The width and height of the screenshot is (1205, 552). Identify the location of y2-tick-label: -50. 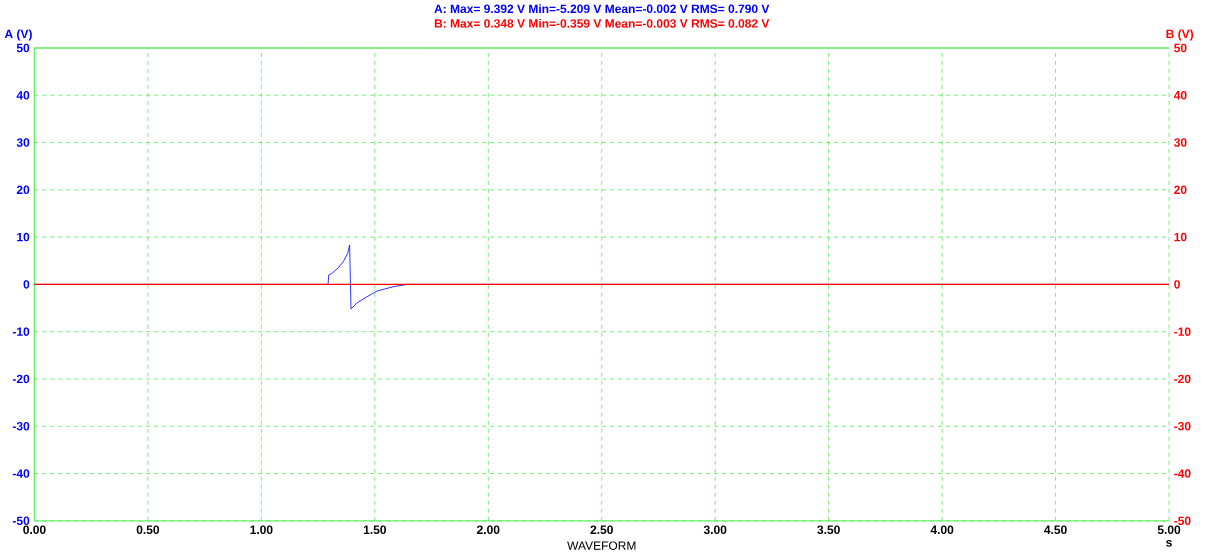
(1182, 521).